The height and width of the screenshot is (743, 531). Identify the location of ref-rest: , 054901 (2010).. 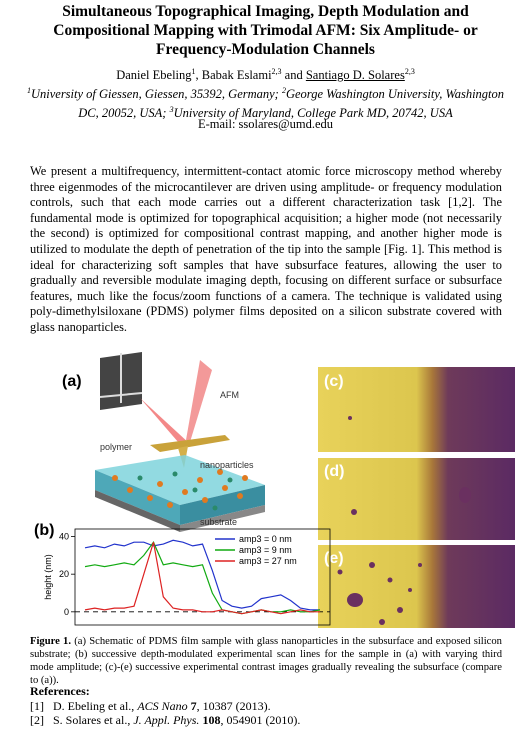
(260, 720).